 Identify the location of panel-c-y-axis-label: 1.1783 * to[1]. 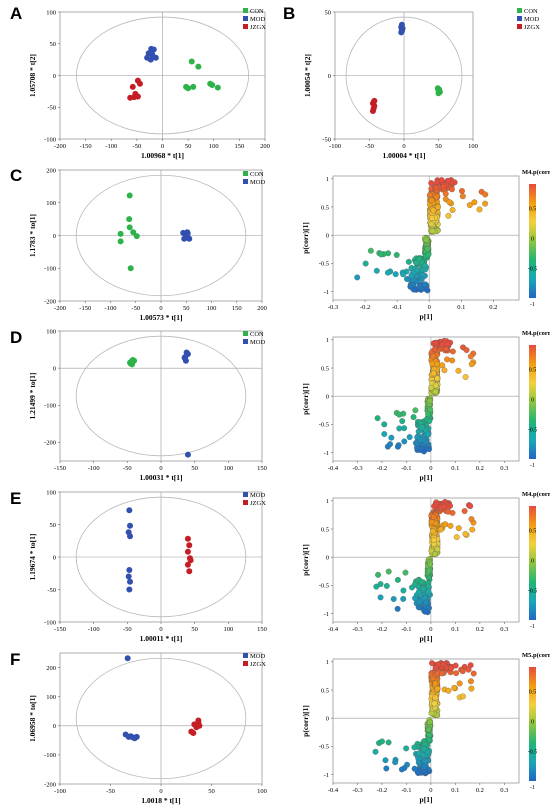
(32, 235).